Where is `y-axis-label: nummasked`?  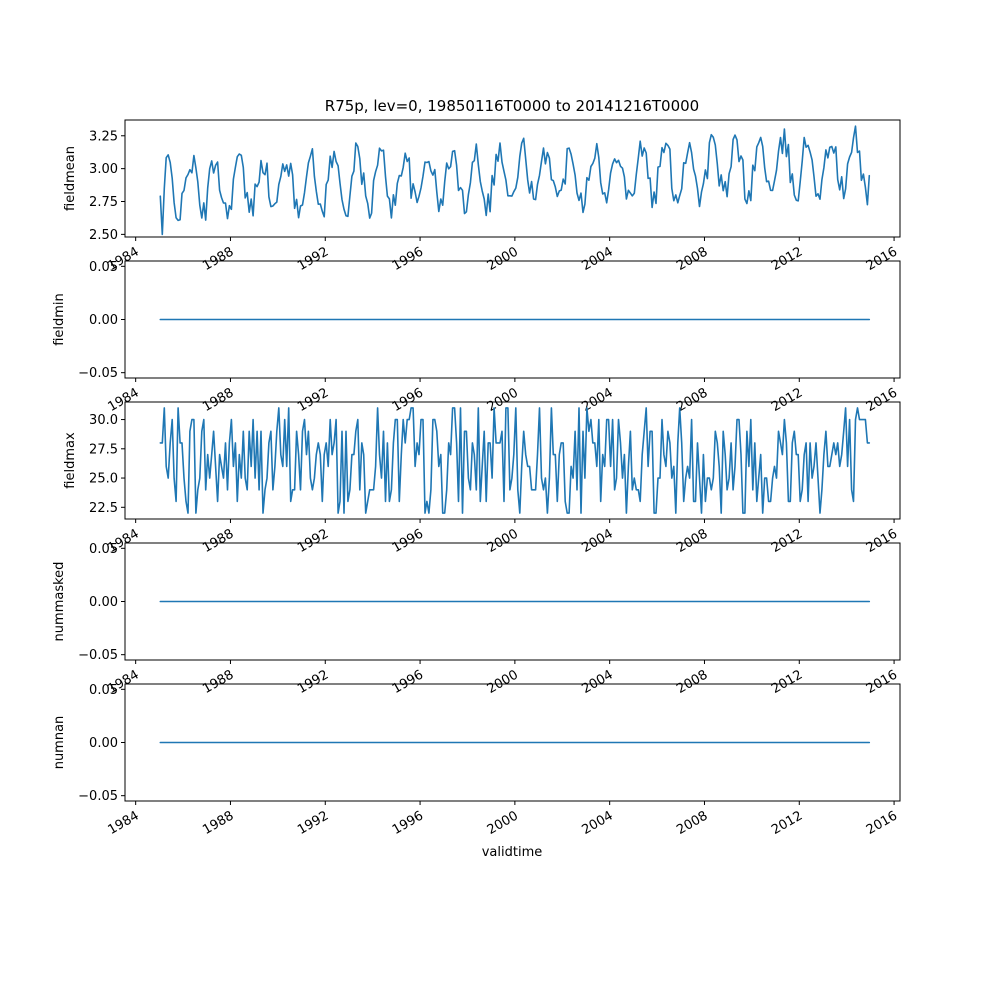
y-axis-label: nummasked is located at coordinates (59, 602).